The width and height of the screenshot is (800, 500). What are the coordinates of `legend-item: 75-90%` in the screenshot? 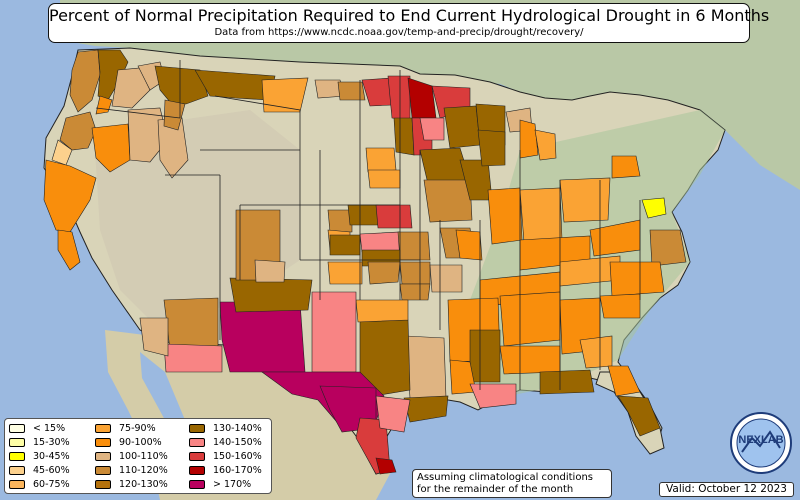 It's located at (125, 428).